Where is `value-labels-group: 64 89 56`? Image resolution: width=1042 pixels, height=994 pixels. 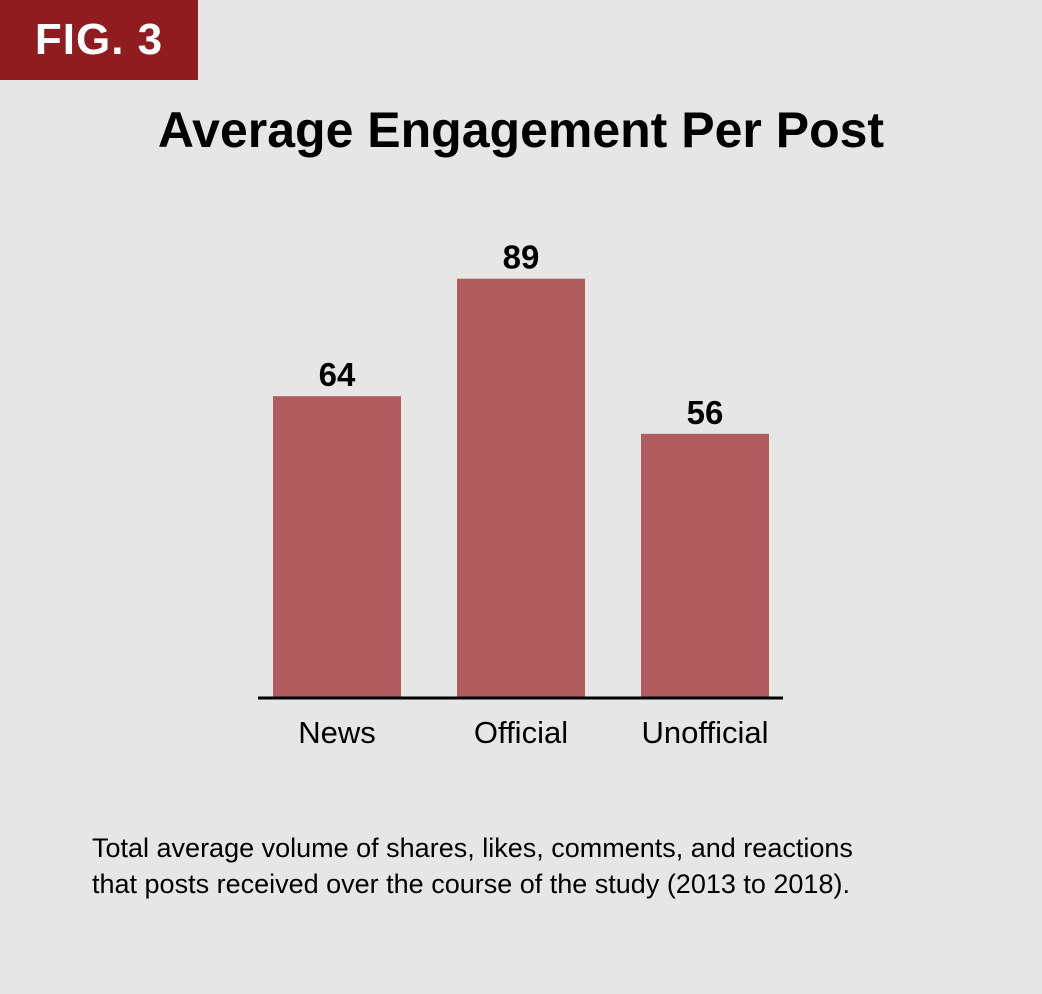 value-labels-group: 64 89 56 is located at coordinates (521, 335).